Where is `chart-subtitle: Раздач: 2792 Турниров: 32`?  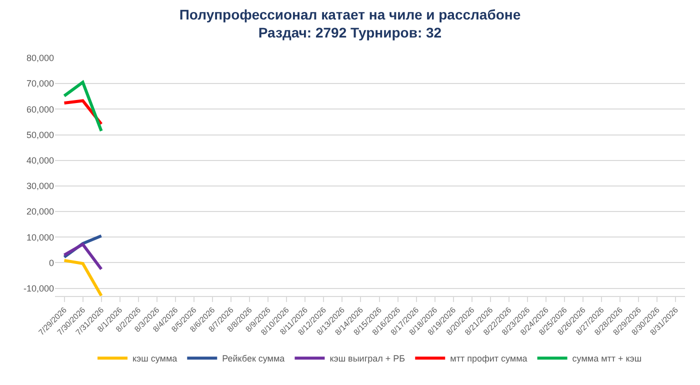
chart-subtitle: Раздач: 2792 Турниров: 32 is located at coordinates (350, 32).